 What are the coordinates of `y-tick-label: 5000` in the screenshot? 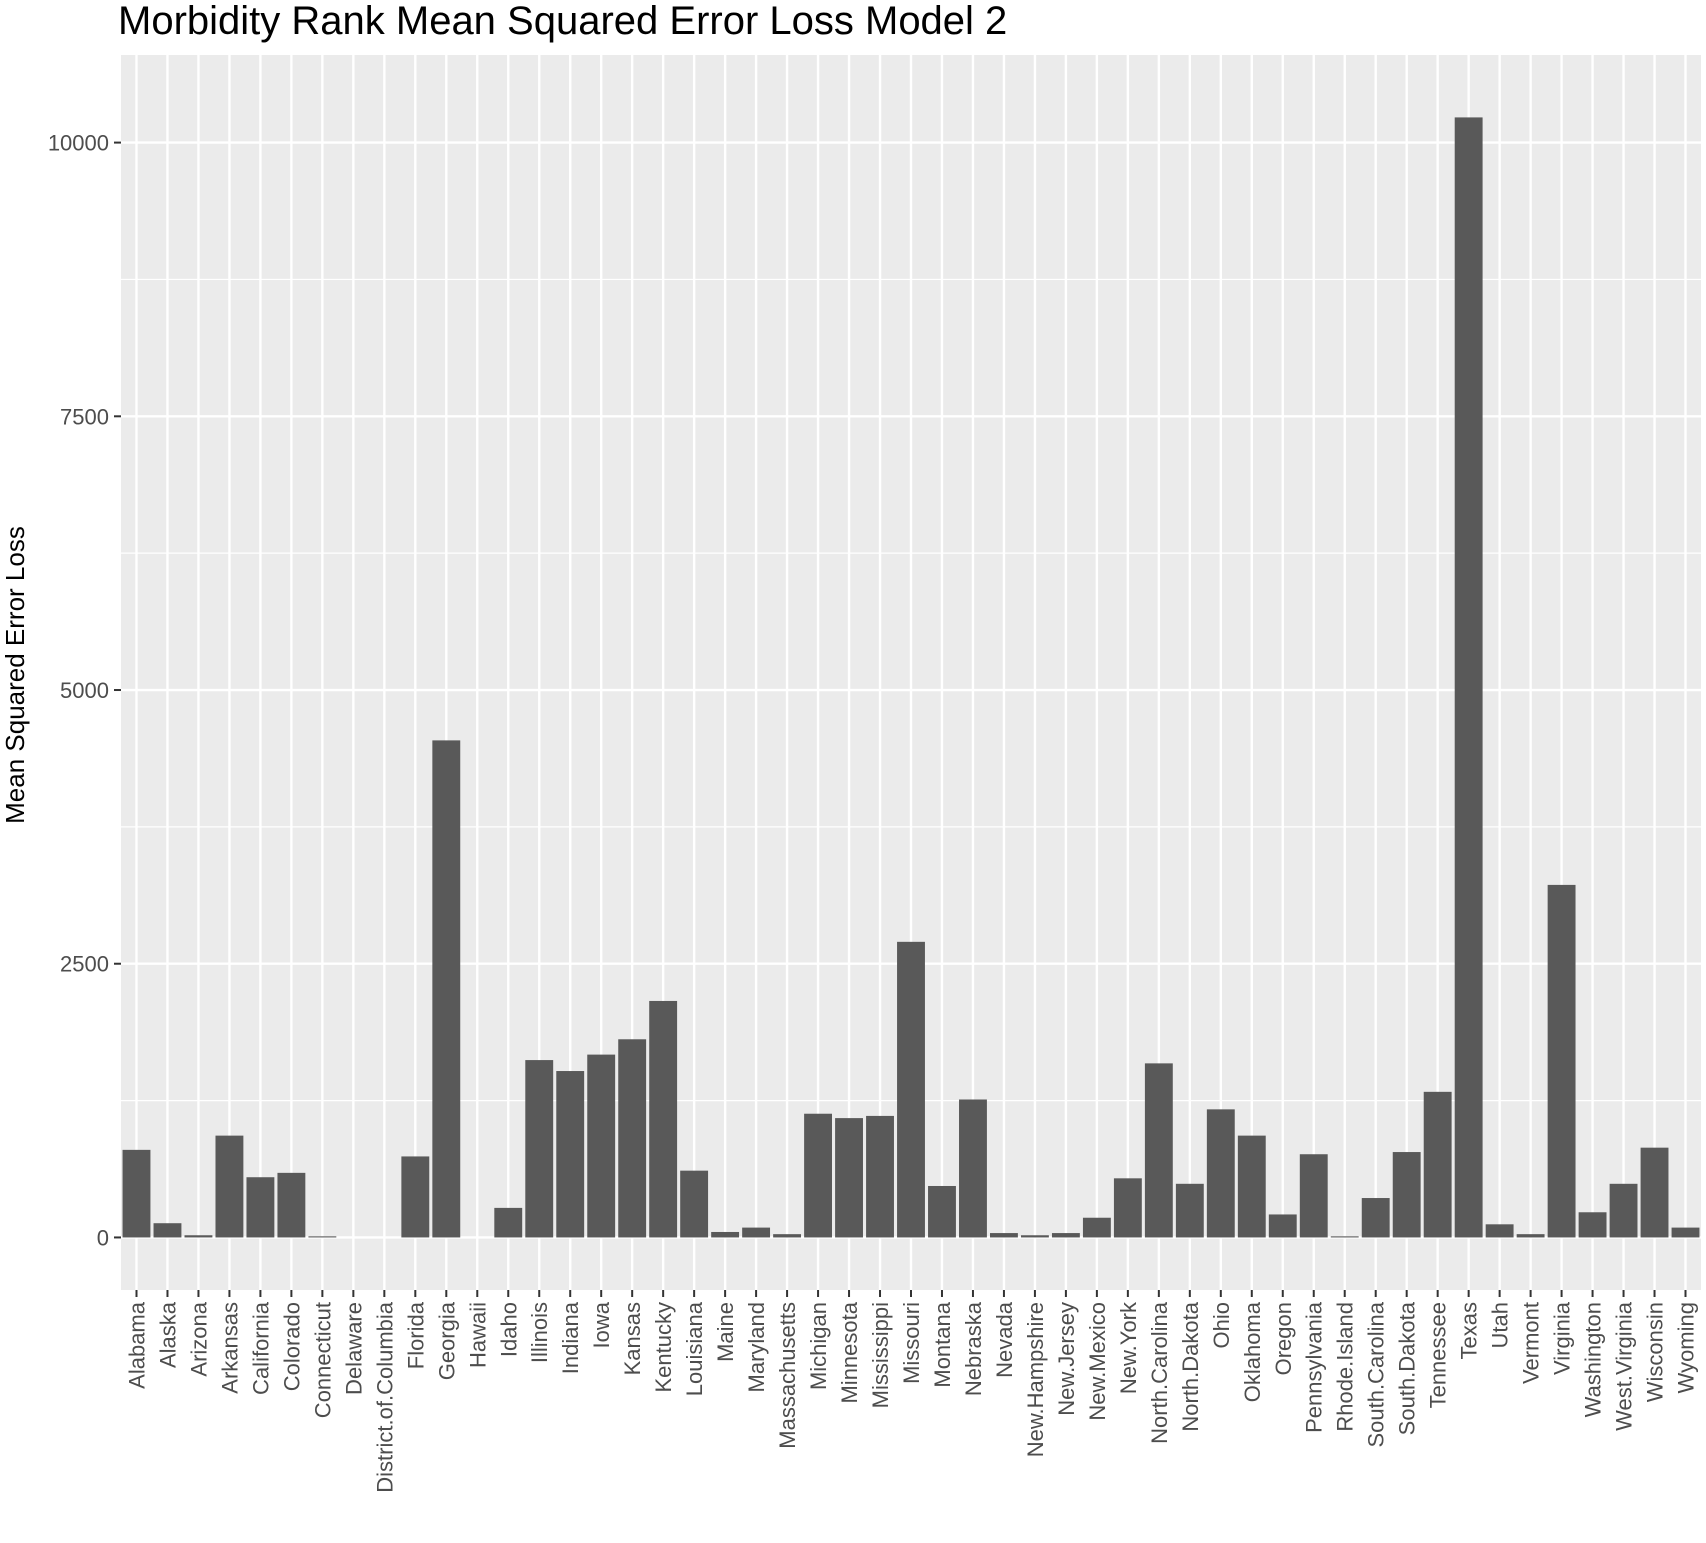 It's located at (84, 690).